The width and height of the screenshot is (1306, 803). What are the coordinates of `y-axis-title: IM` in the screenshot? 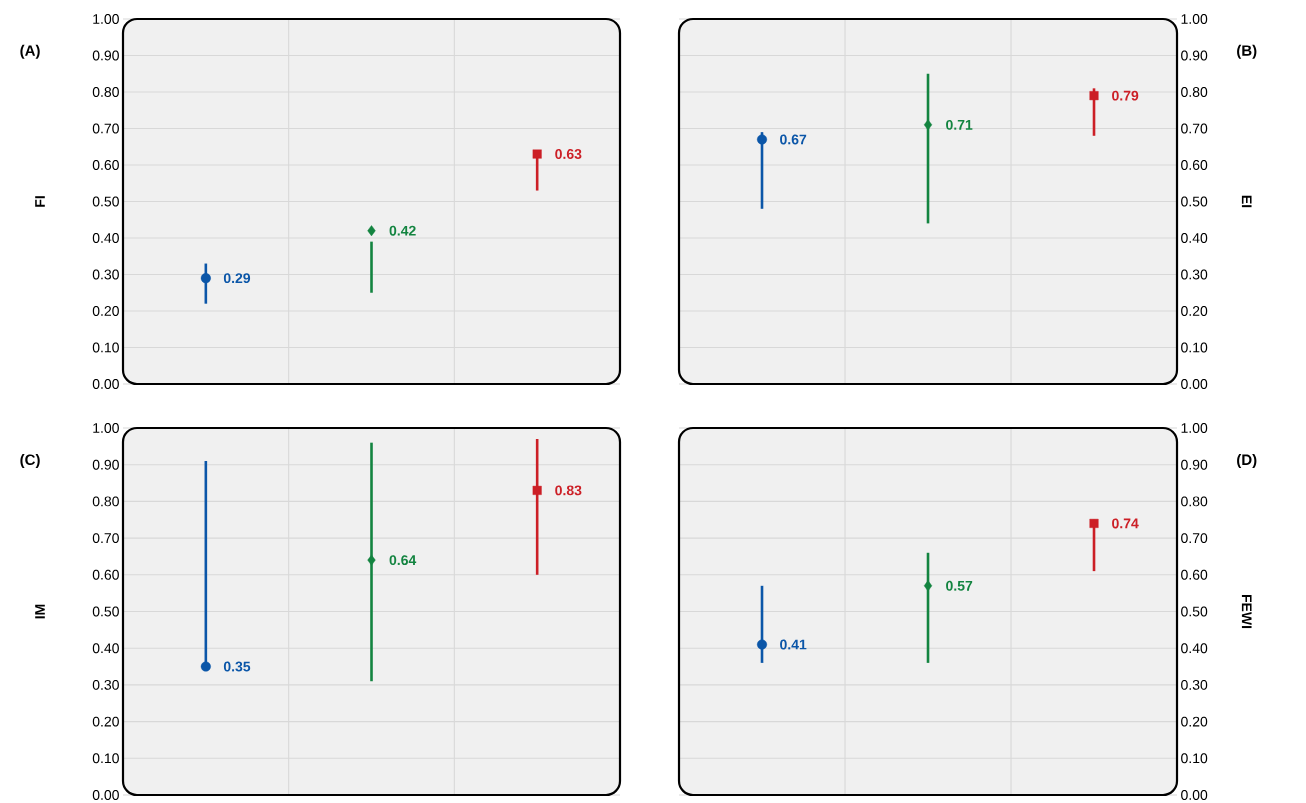 It's located at (40, 611).